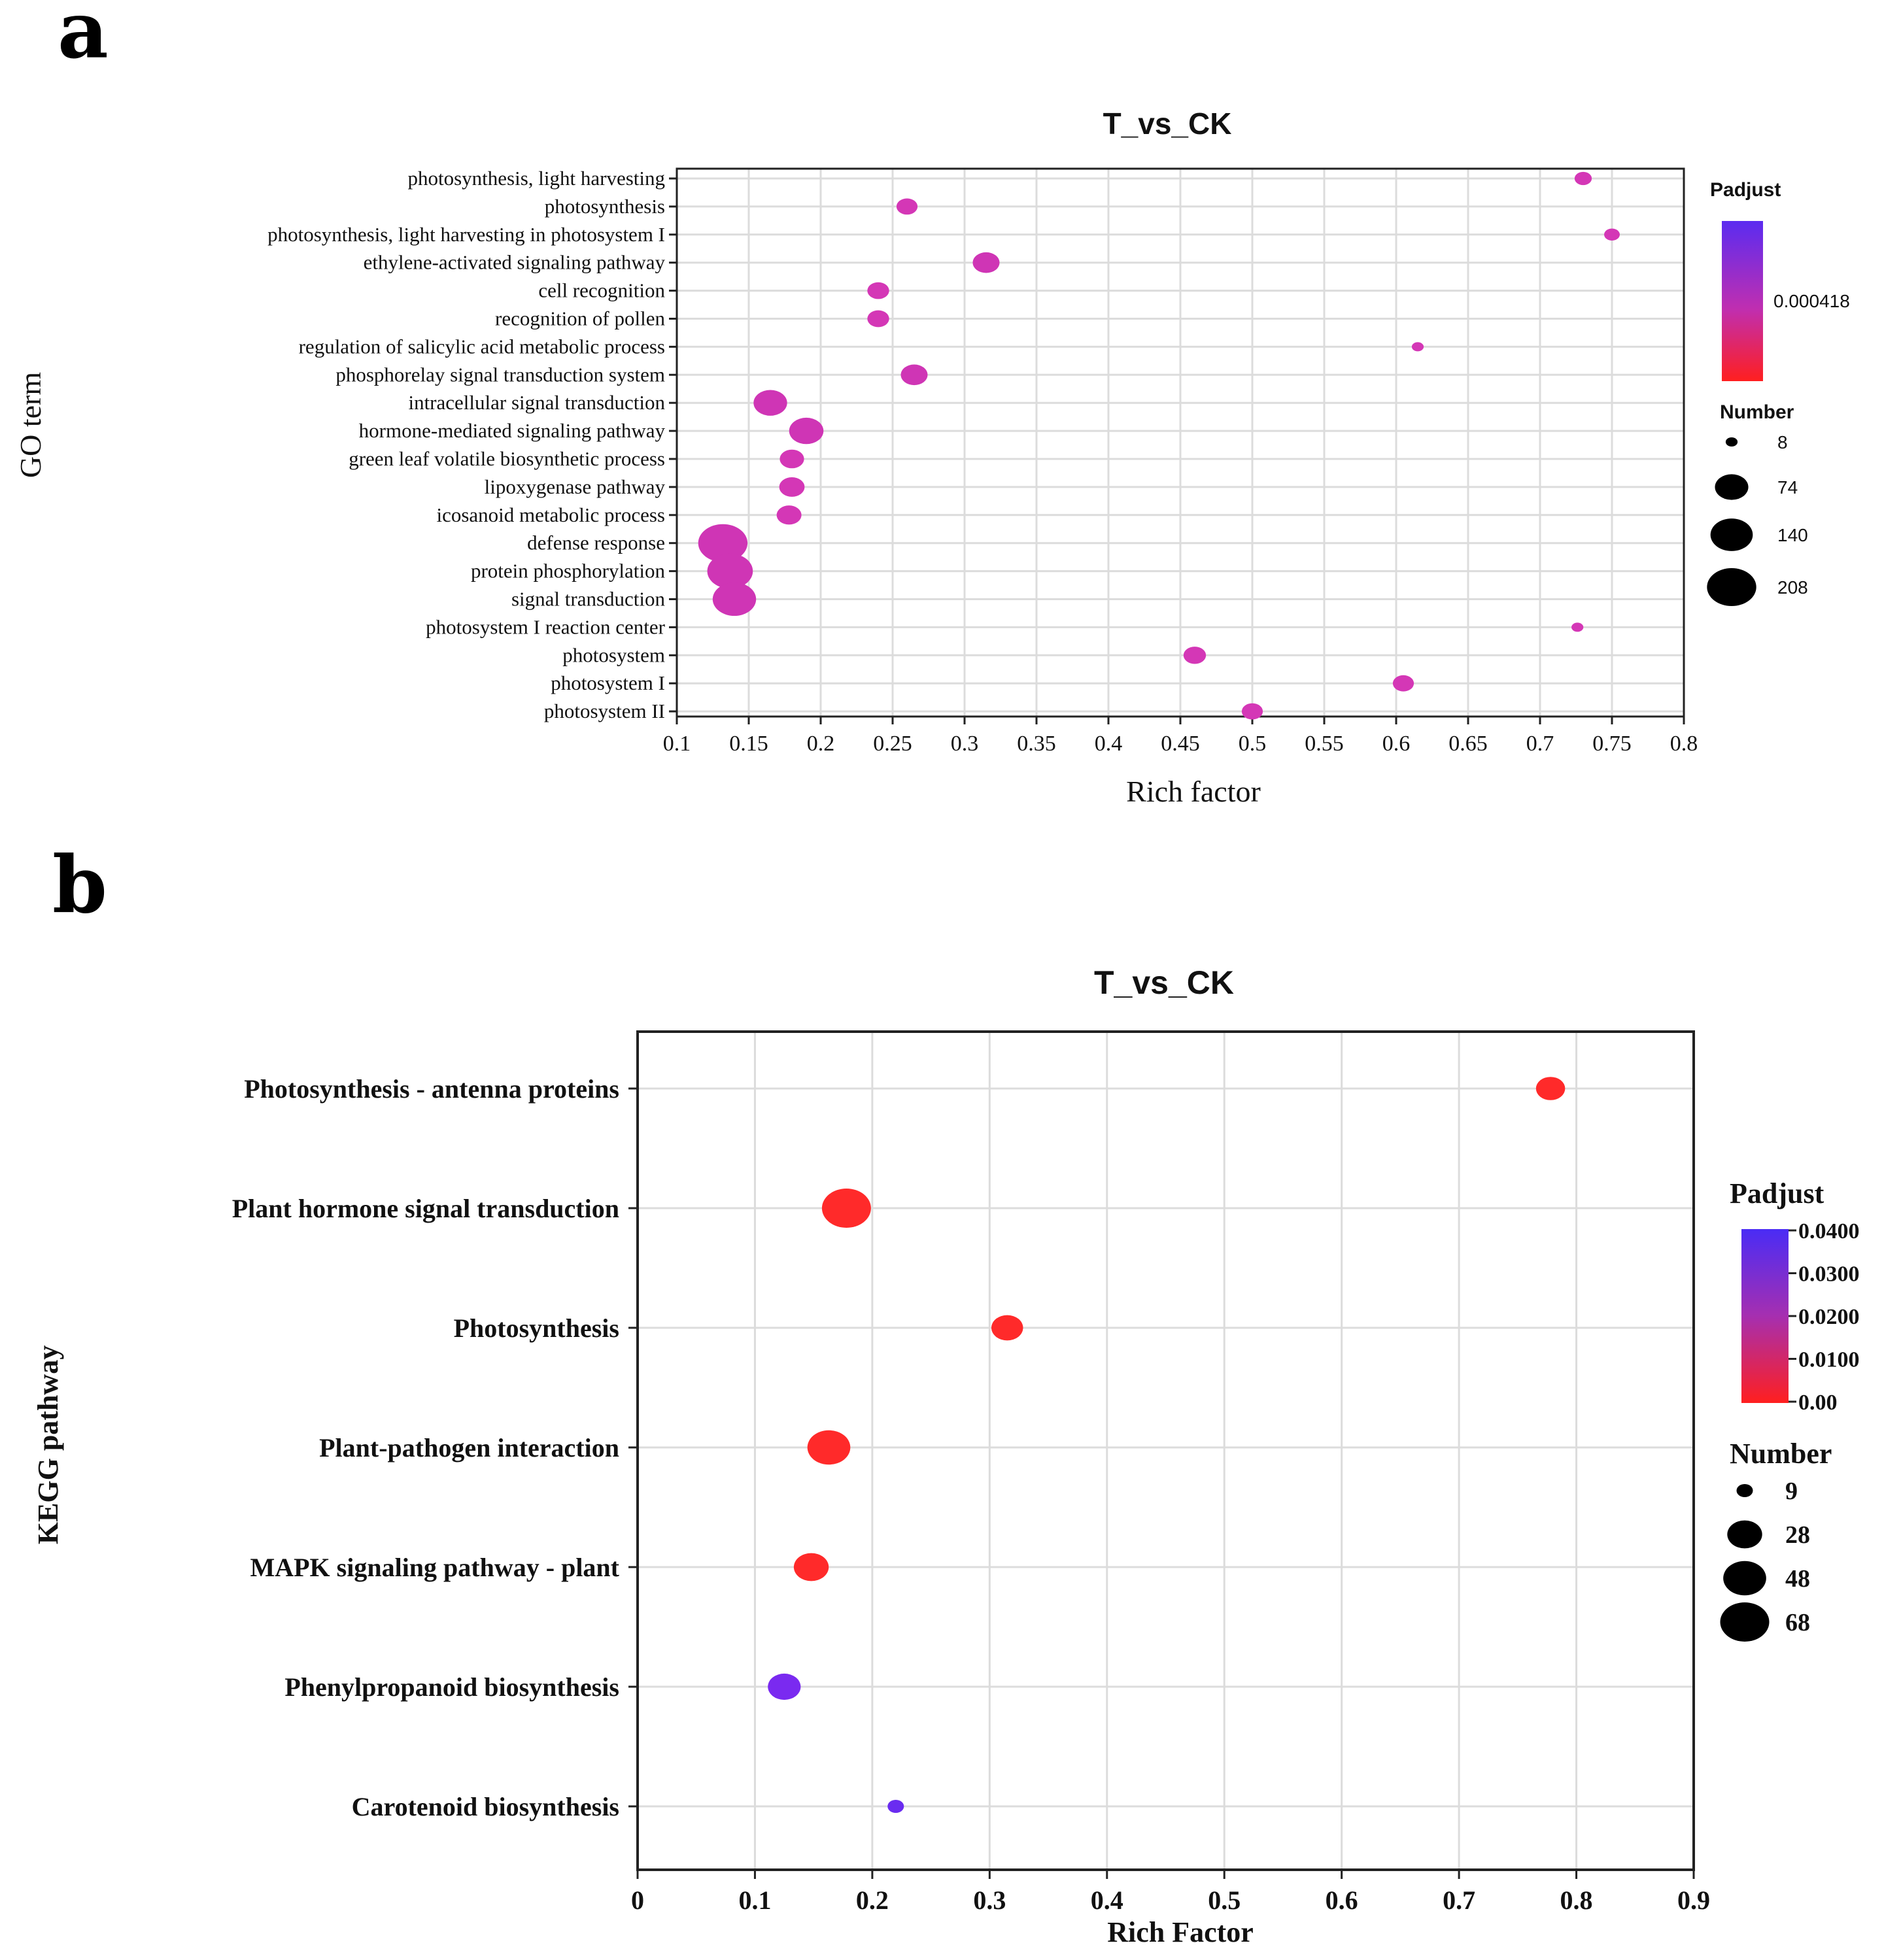 The image size is (1901, 1960). Describe the element at coordinates (1164, 983) in the screenshot. I see `chart-title-b: T_vs_CK` at that location.